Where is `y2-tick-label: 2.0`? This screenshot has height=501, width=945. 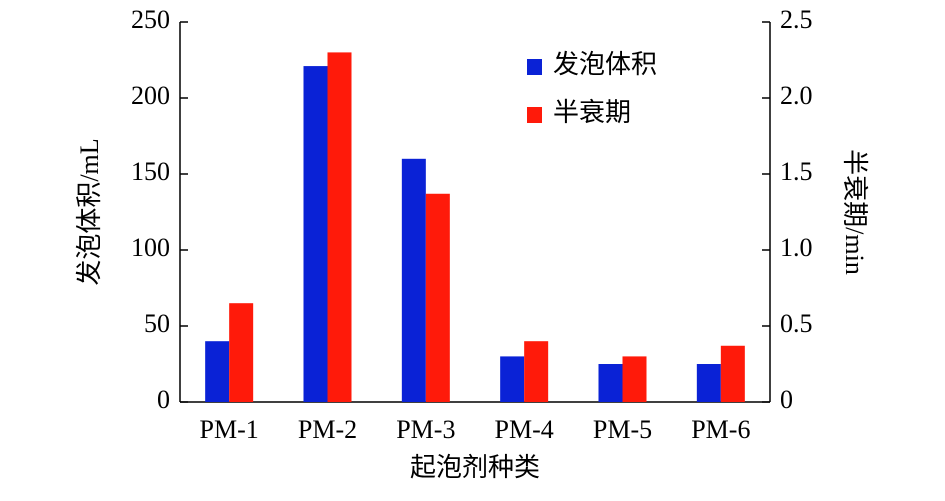 y2-tick-label: 2.0 is located at coordinates (796, 95).